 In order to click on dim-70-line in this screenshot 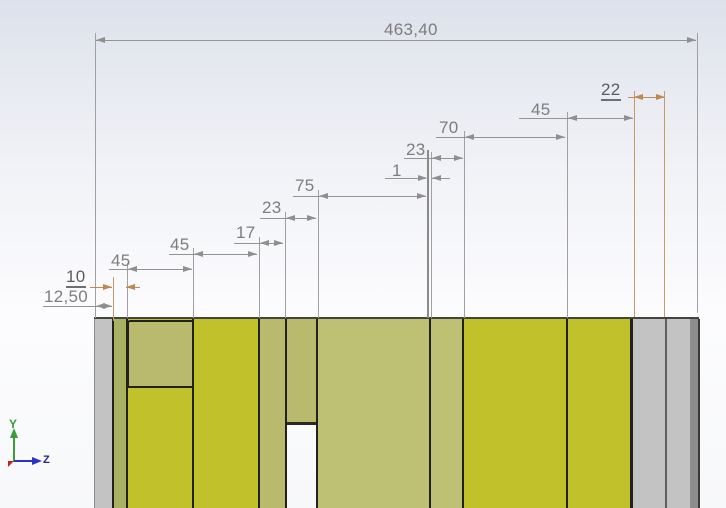, I will do `click(500, 137)`.